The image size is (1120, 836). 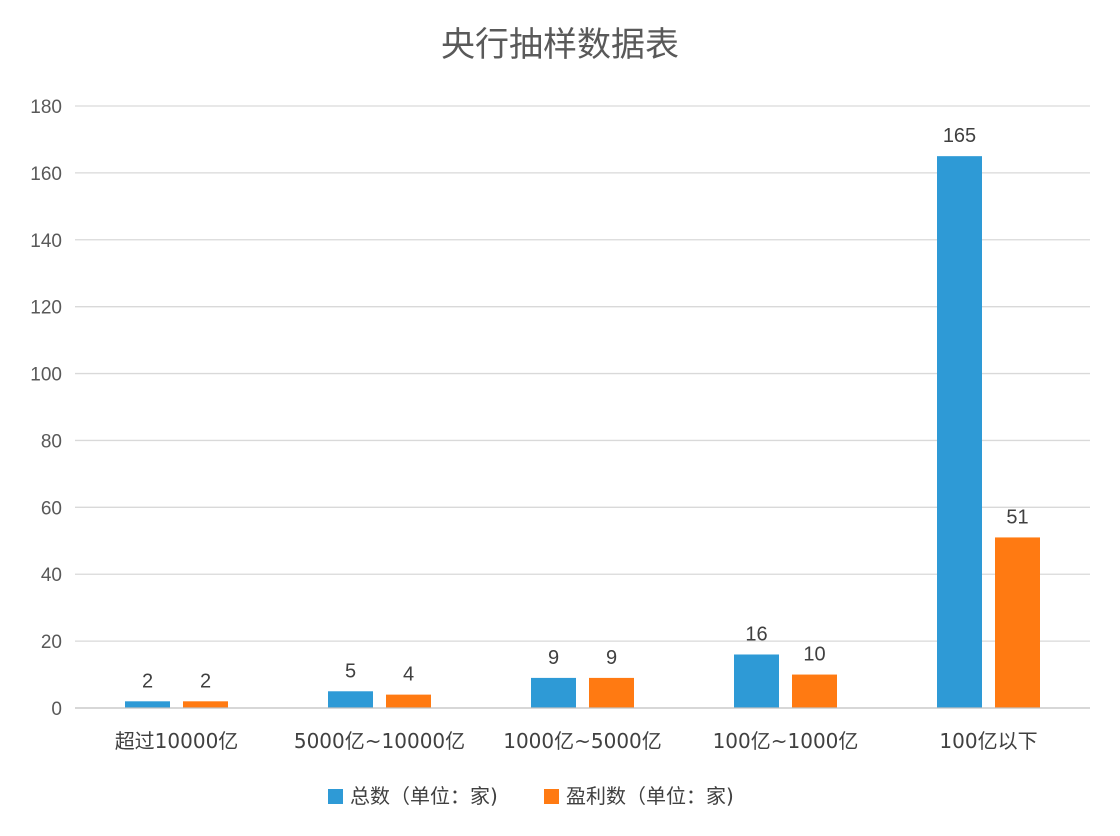 What do you see at coordinates (46, 174) in the screenshot?
I see `y-tick-label: 160` at bounding box center [46, 174].